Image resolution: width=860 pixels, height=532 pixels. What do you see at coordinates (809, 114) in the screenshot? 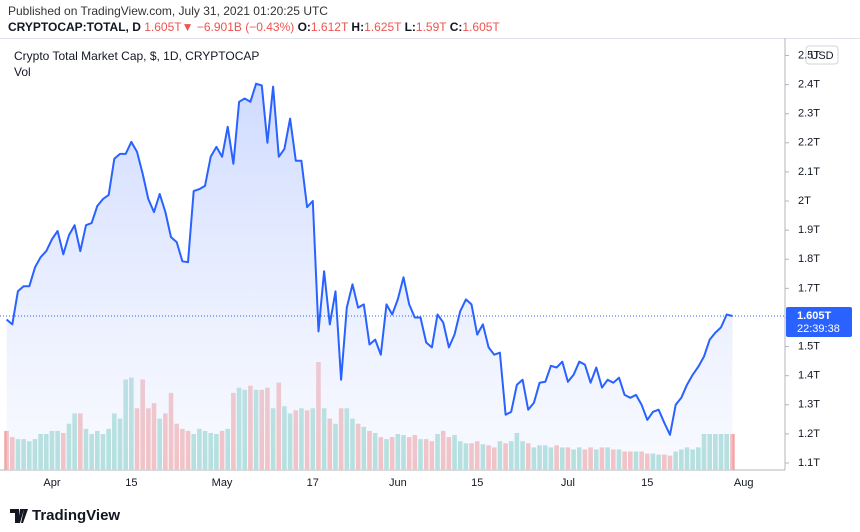
I see `y-tick-label: 2.3T` at bounding box center [809, 114].